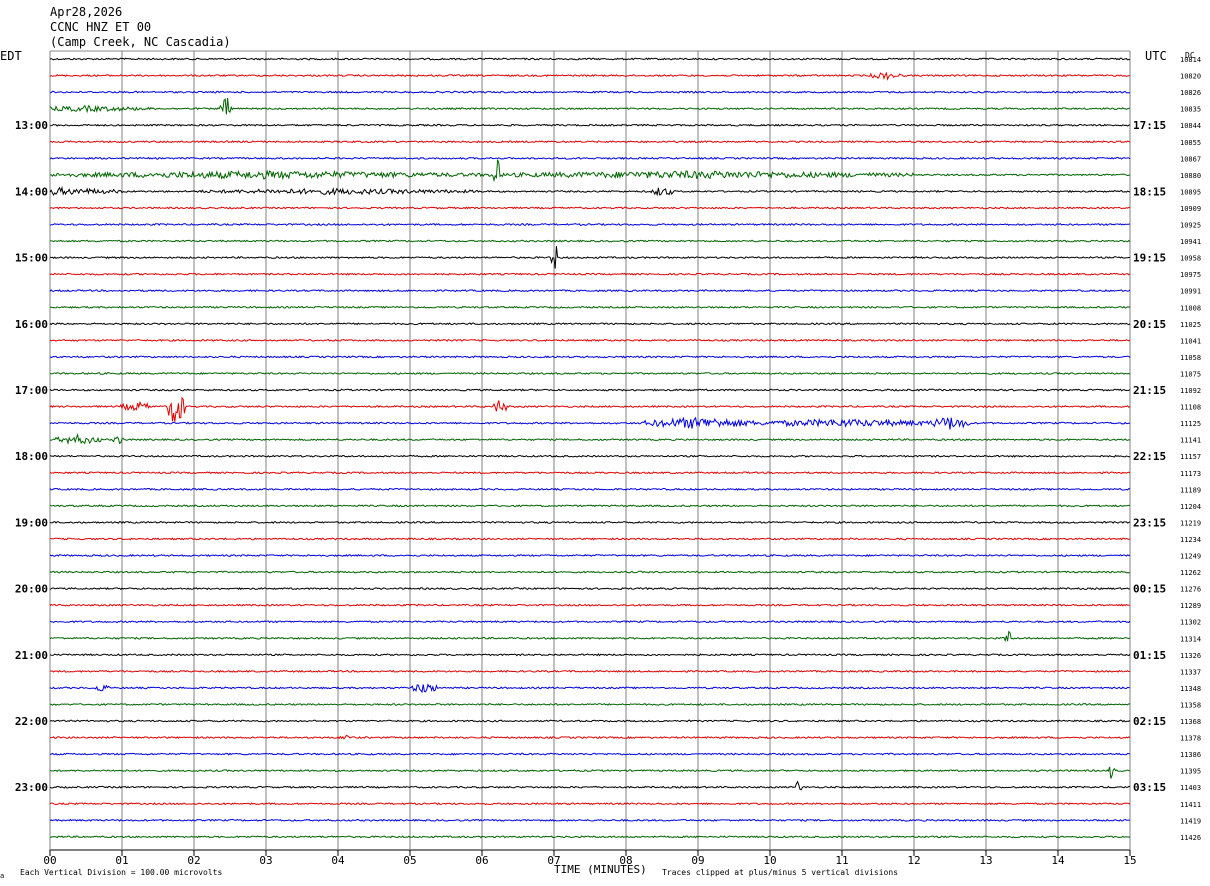  Describe the element at coordinates (1149, 258) in the screenshot. I see `right-time-label: 19:15` at that location.